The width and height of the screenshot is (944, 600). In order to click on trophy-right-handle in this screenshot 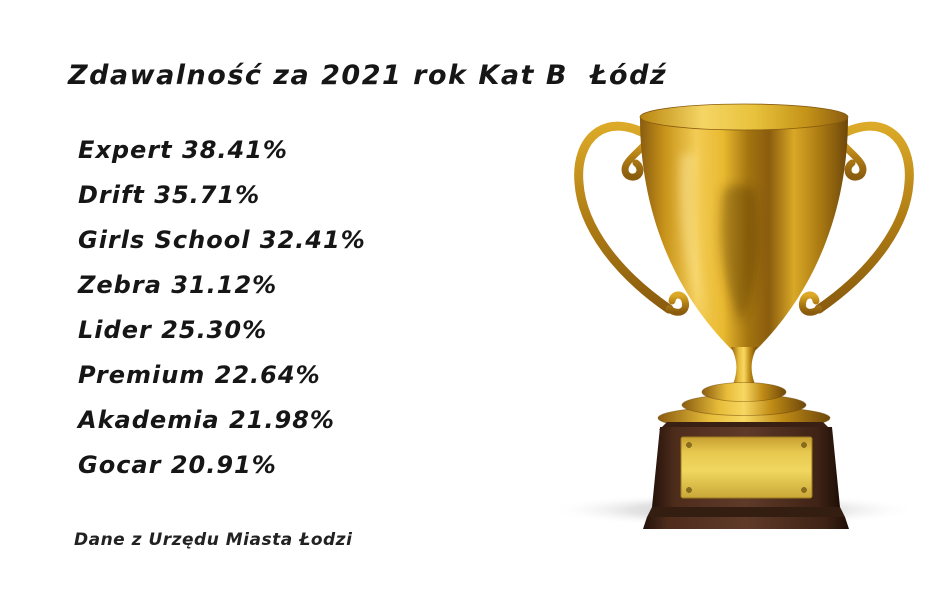, I will do `click(856, 218)`.